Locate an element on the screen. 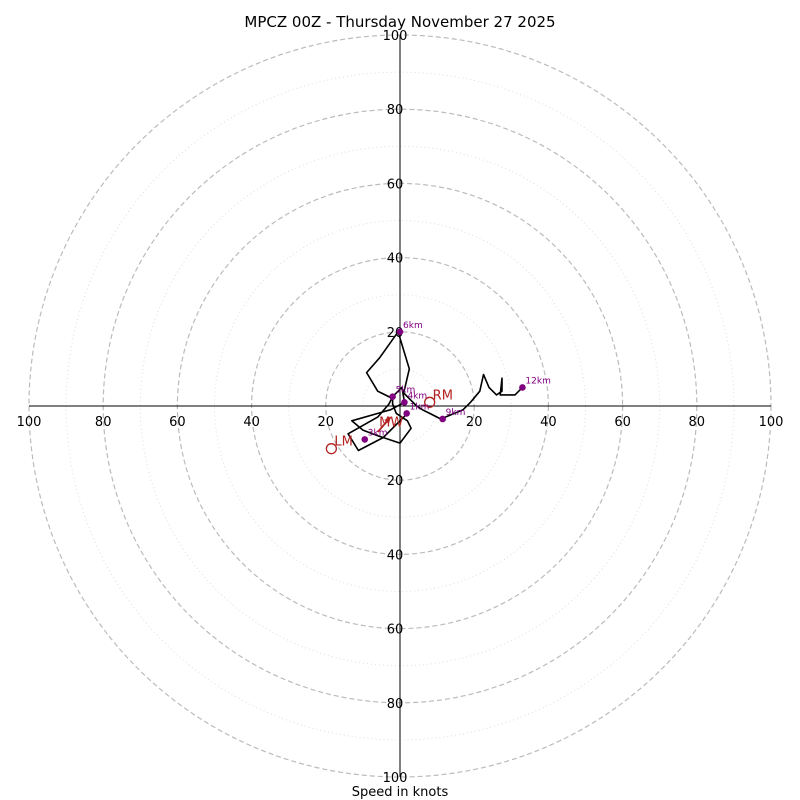 This screenshot has width=800, height=800. tick-label-north-40: 40 is located at coordinates (395, 259).